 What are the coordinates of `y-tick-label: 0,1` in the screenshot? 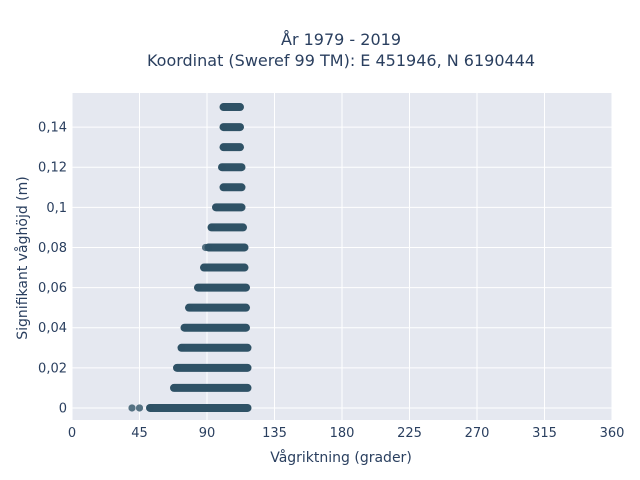 It's located at (56, 208).